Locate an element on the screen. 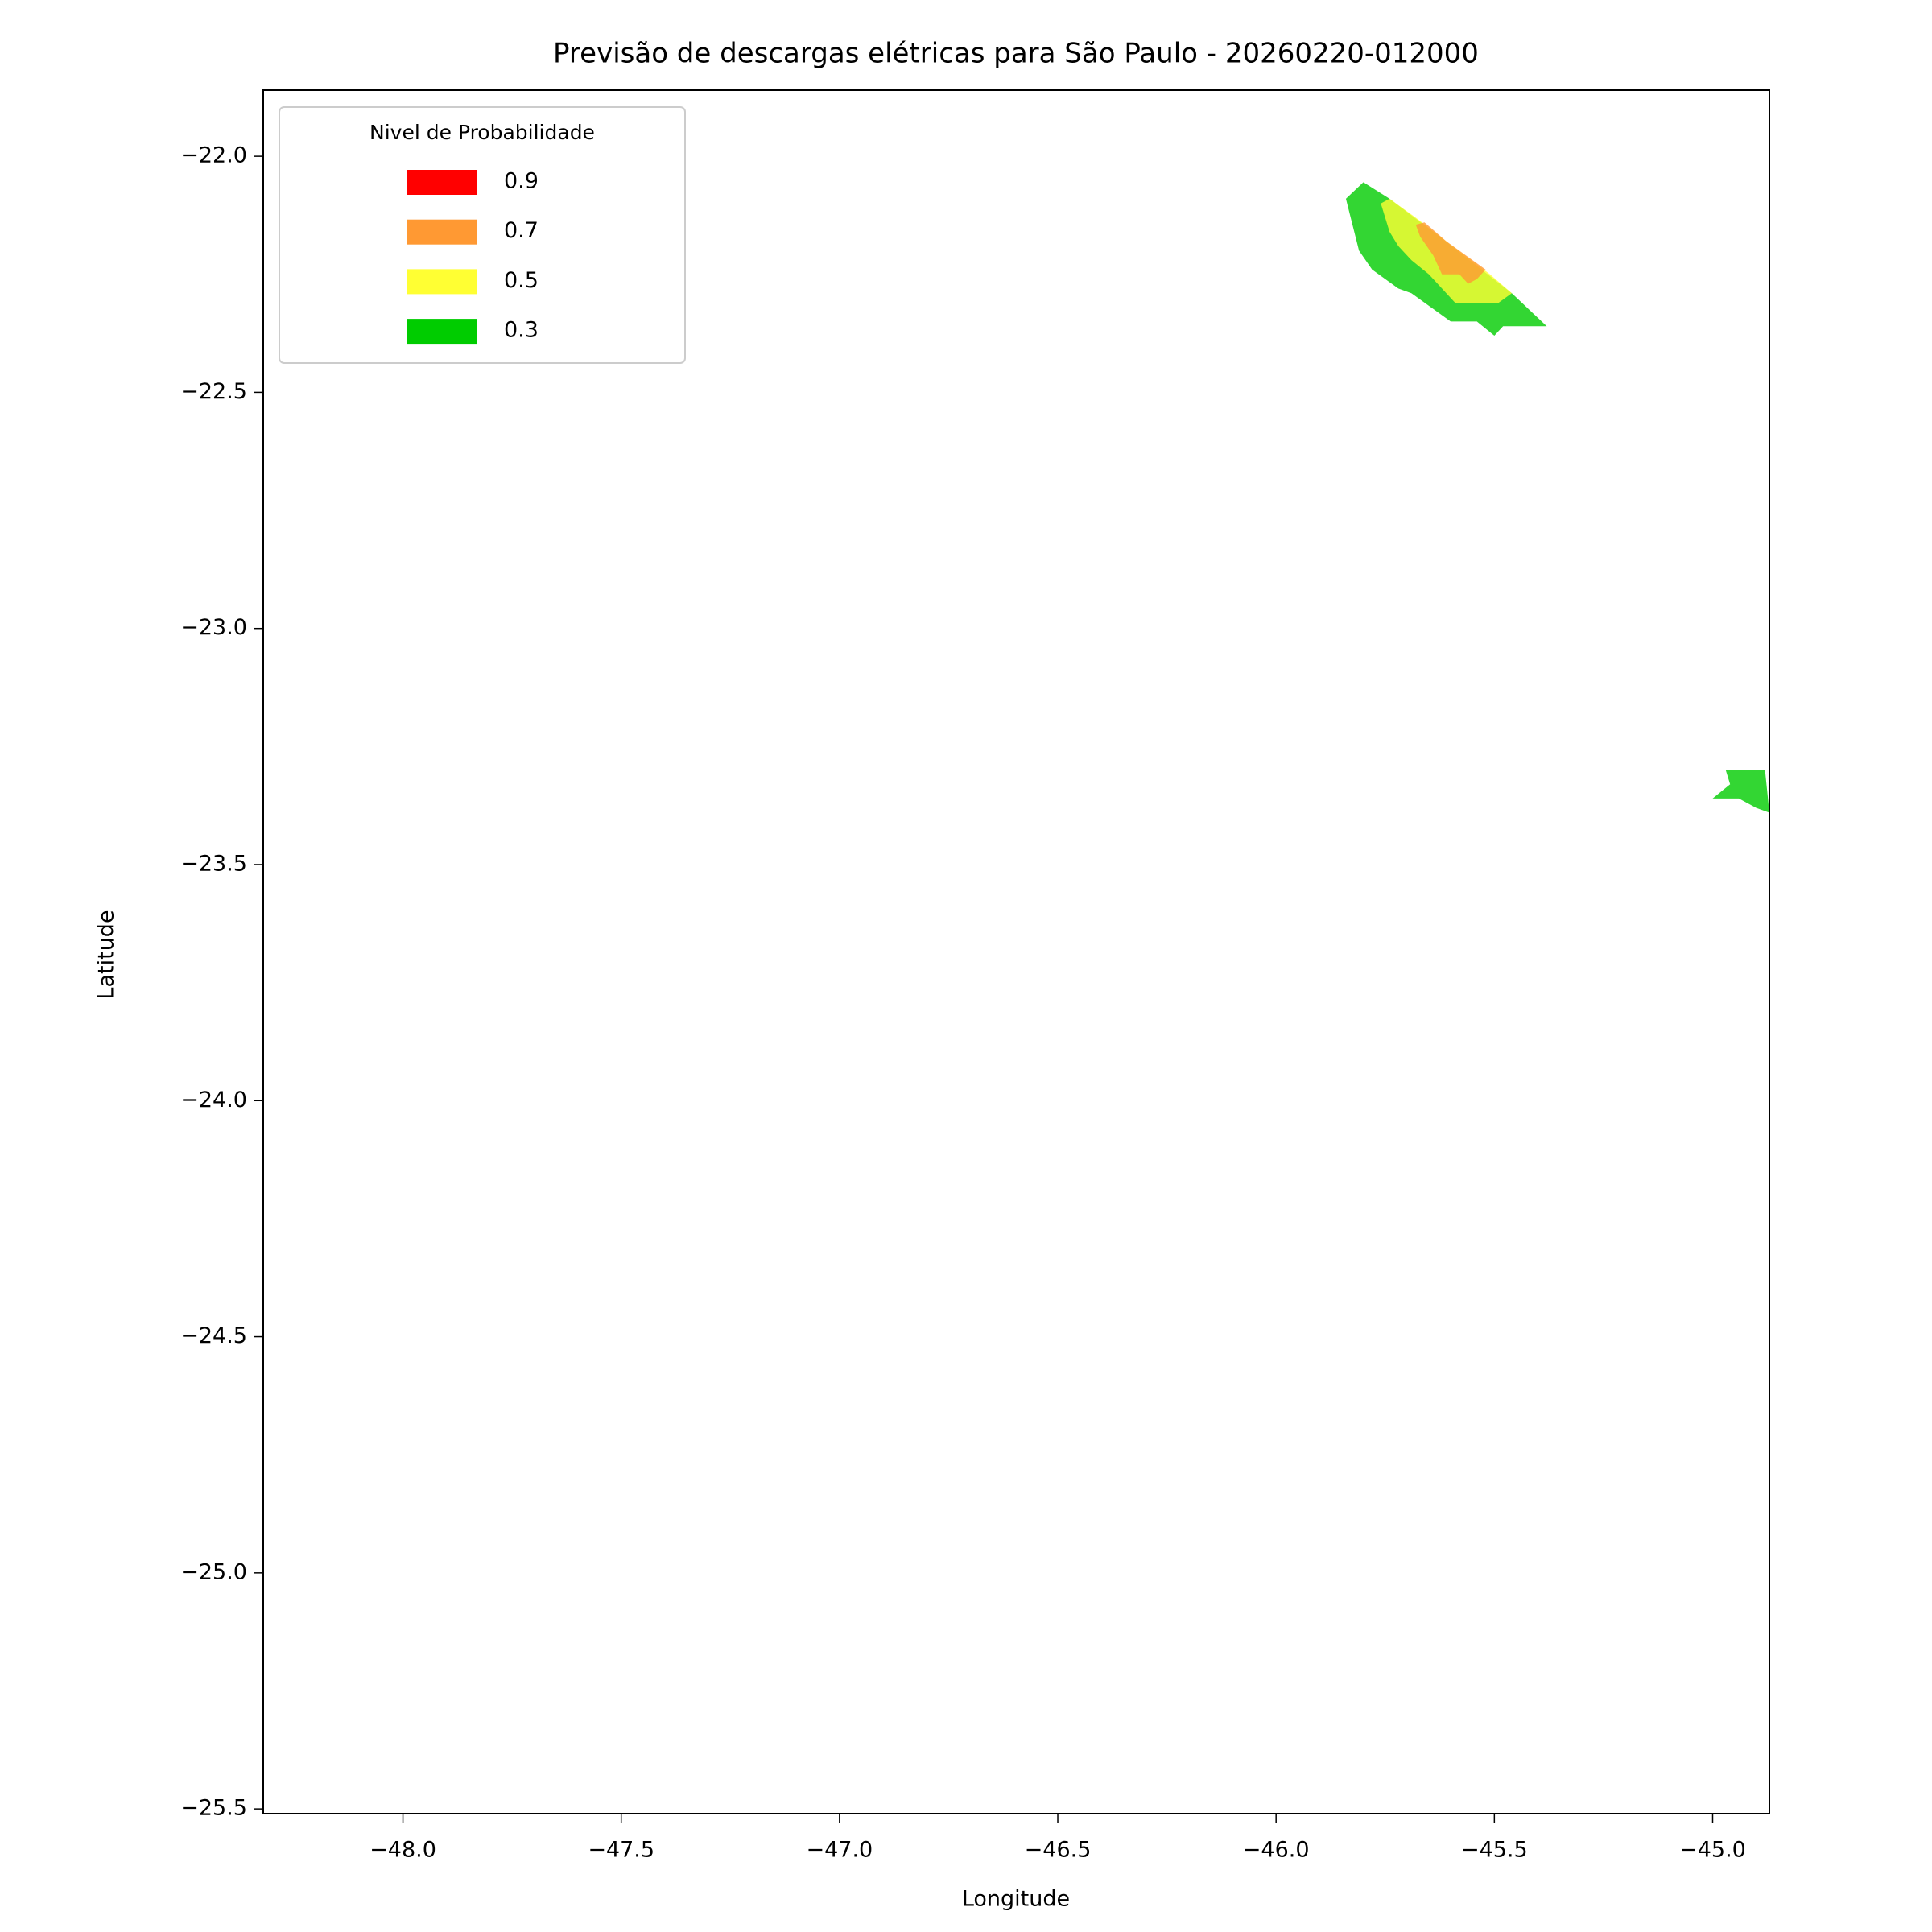 Image resolution: width=1932 pixels, height=1932 pixels. y-tick-label: −22.0 is located at coordinates (213, 155).